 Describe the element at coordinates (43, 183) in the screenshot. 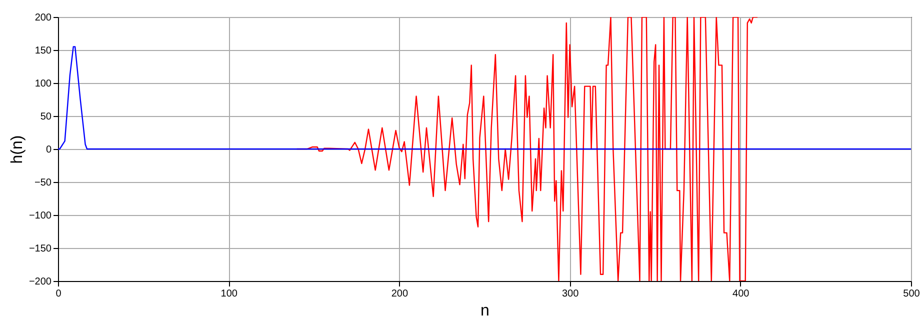

I see `y-tick-label: −50` at that location.